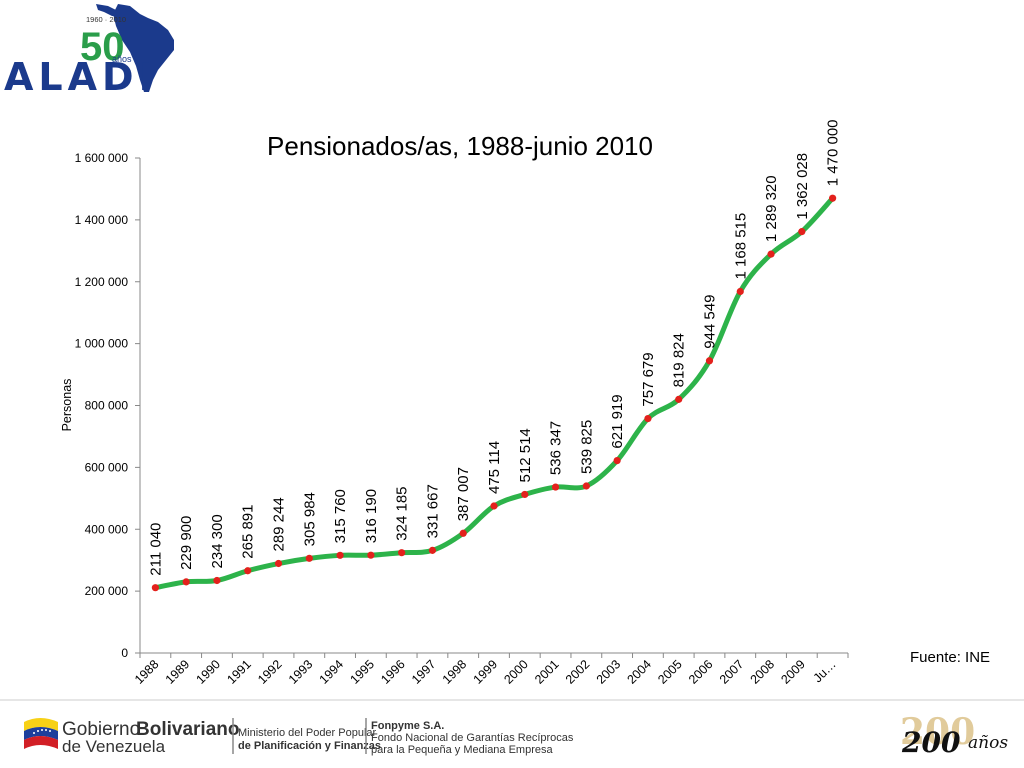 This screenshot has width=1024, height=768. I want to click on x-tick-label: 2003, so click(609, 672).